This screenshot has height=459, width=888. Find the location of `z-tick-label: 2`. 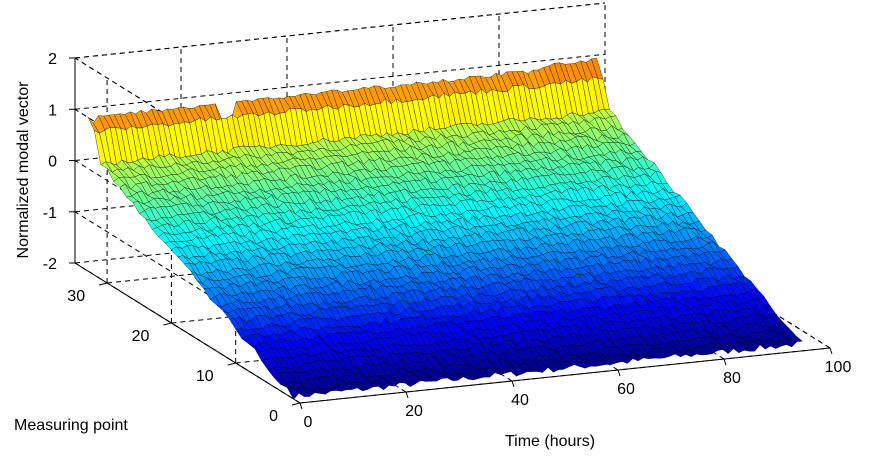

z-tick-label: 2 is located at coordinates (52, 59).